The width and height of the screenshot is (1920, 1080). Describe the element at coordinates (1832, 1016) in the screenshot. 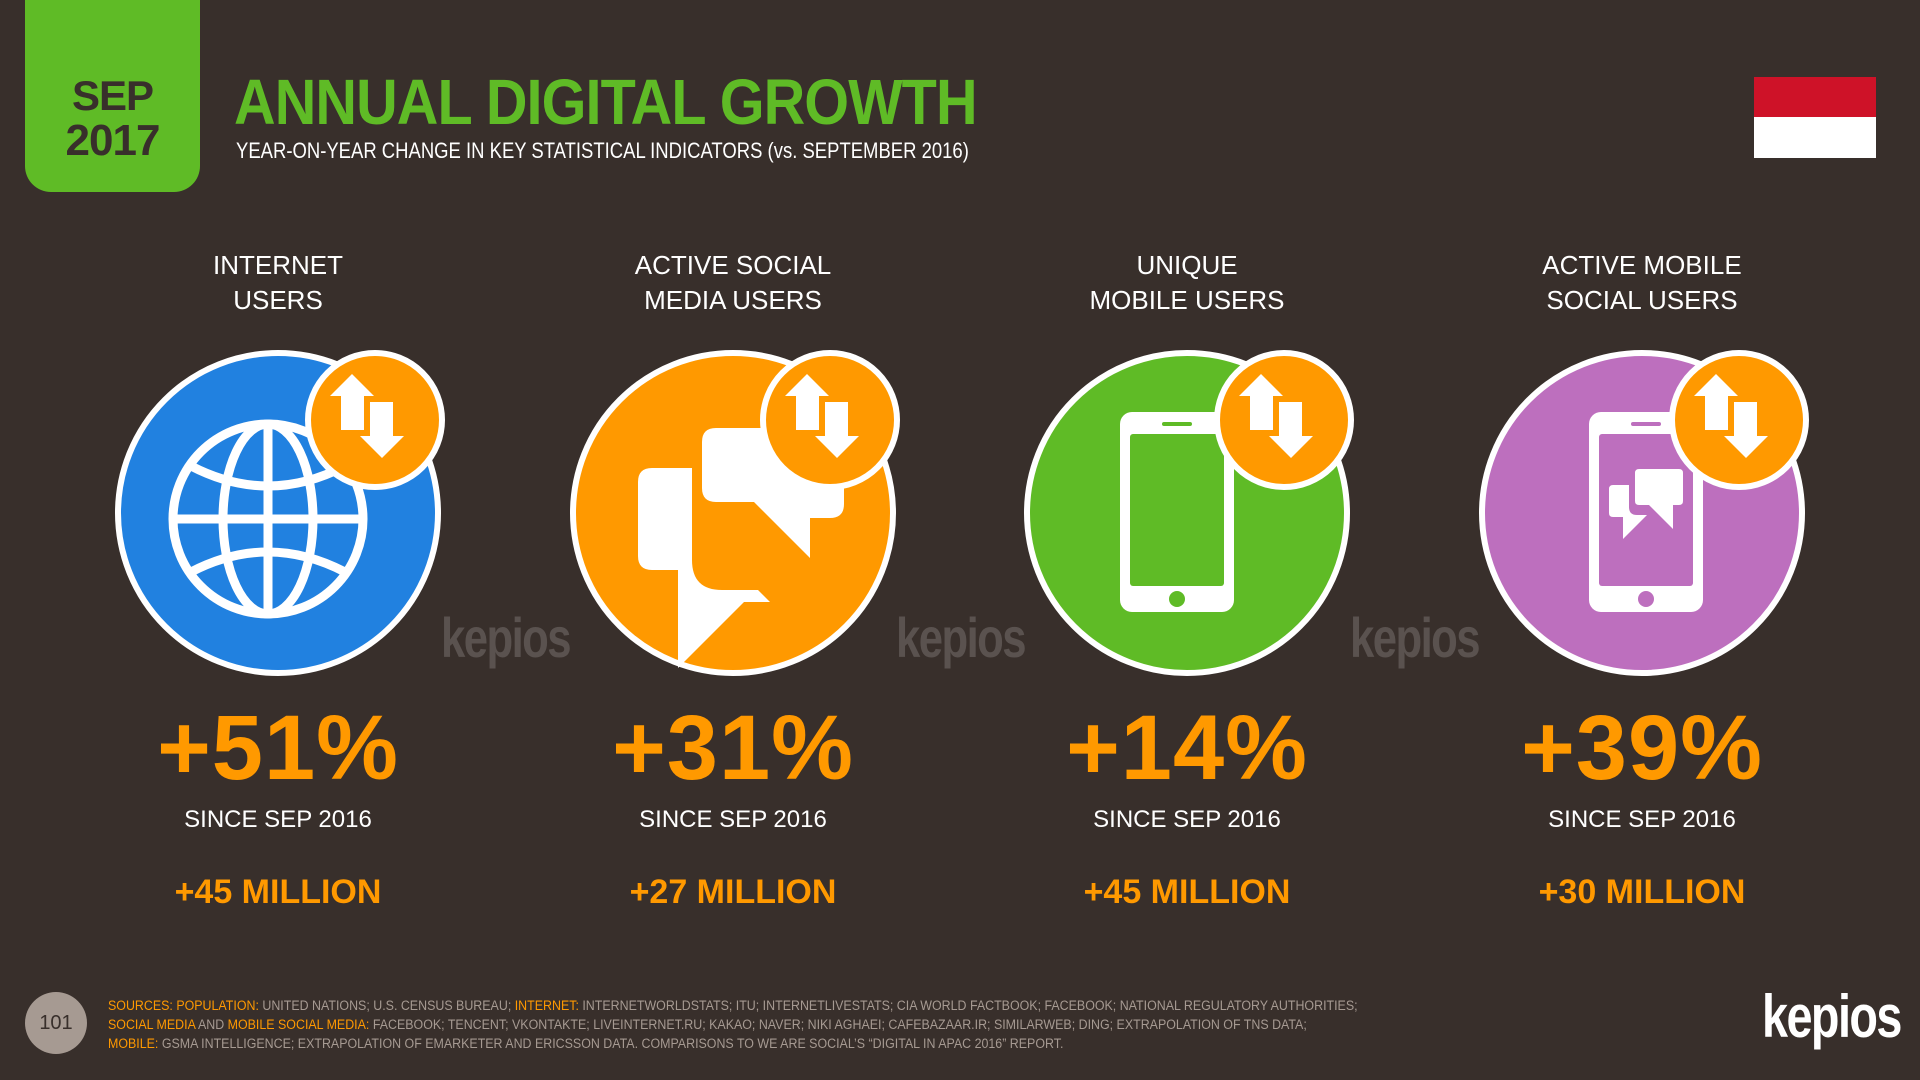

I see `kepios-logo: kepios` at that location.